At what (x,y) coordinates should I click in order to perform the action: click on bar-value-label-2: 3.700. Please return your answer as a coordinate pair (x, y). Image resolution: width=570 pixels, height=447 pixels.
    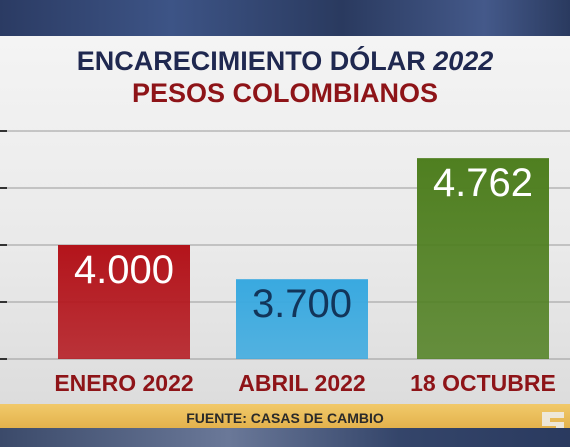
    Looking at the image, I should click on (302, 304).